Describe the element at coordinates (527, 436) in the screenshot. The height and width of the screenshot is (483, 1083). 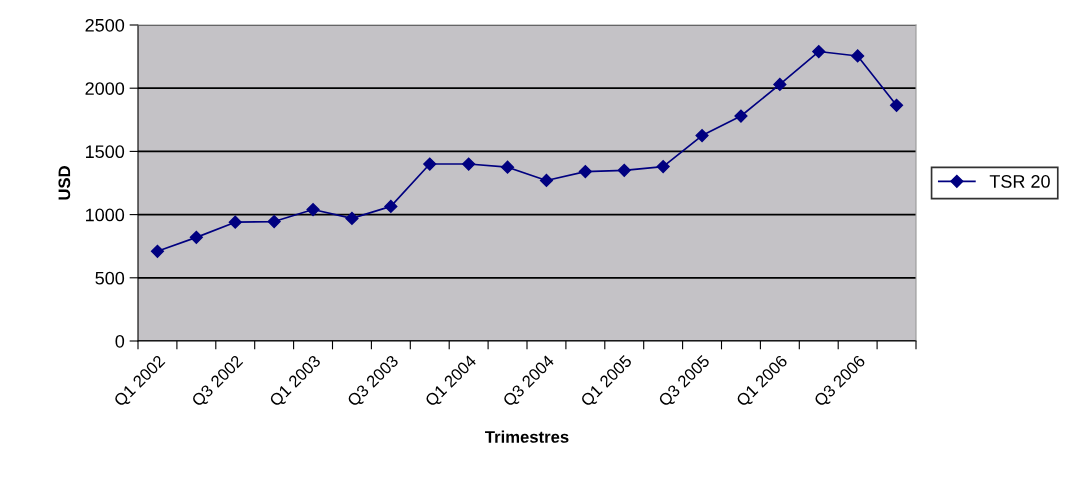
I see `x-axis-title: Trimestres` at that location.